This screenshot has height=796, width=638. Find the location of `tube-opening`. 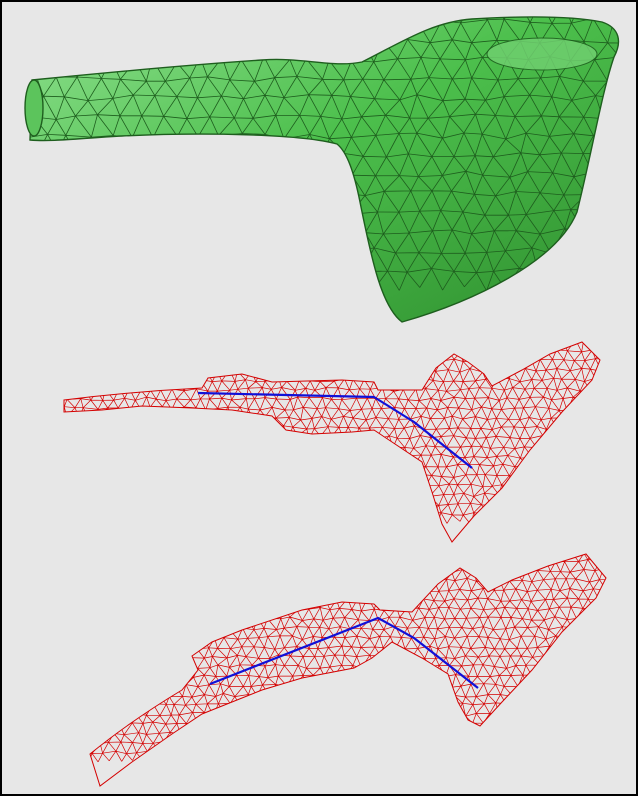

tube-opening is located at coordinates (34, 108).